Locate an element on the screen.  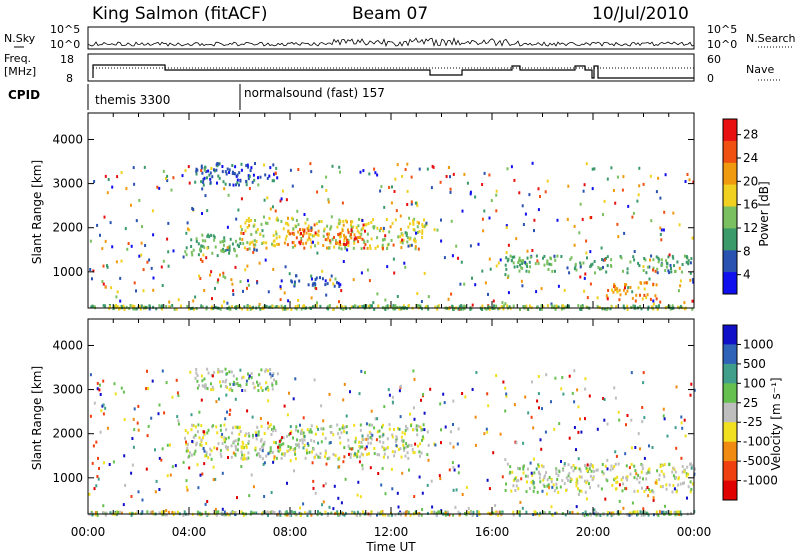
velocity-ylabel: Slant Range [km] is located at coordinates (37, 418).